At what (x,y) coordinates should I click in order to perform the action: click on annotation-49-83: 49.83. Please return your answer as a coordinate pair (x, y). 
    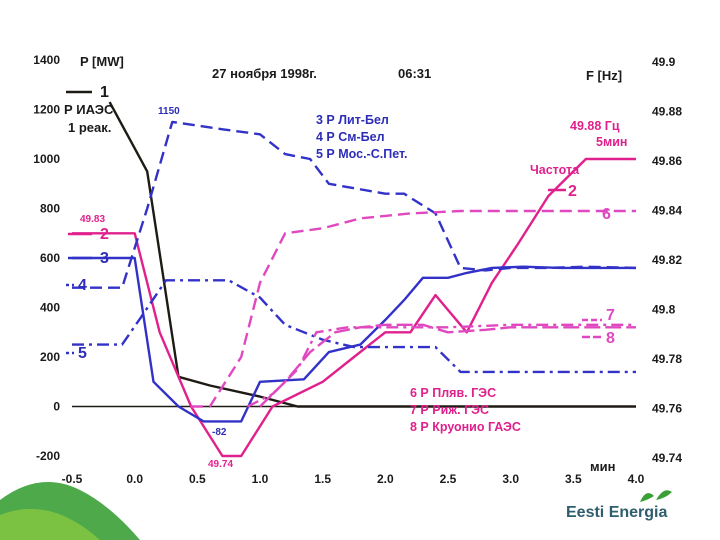
    Looking at the image, I should click on (92, 219).